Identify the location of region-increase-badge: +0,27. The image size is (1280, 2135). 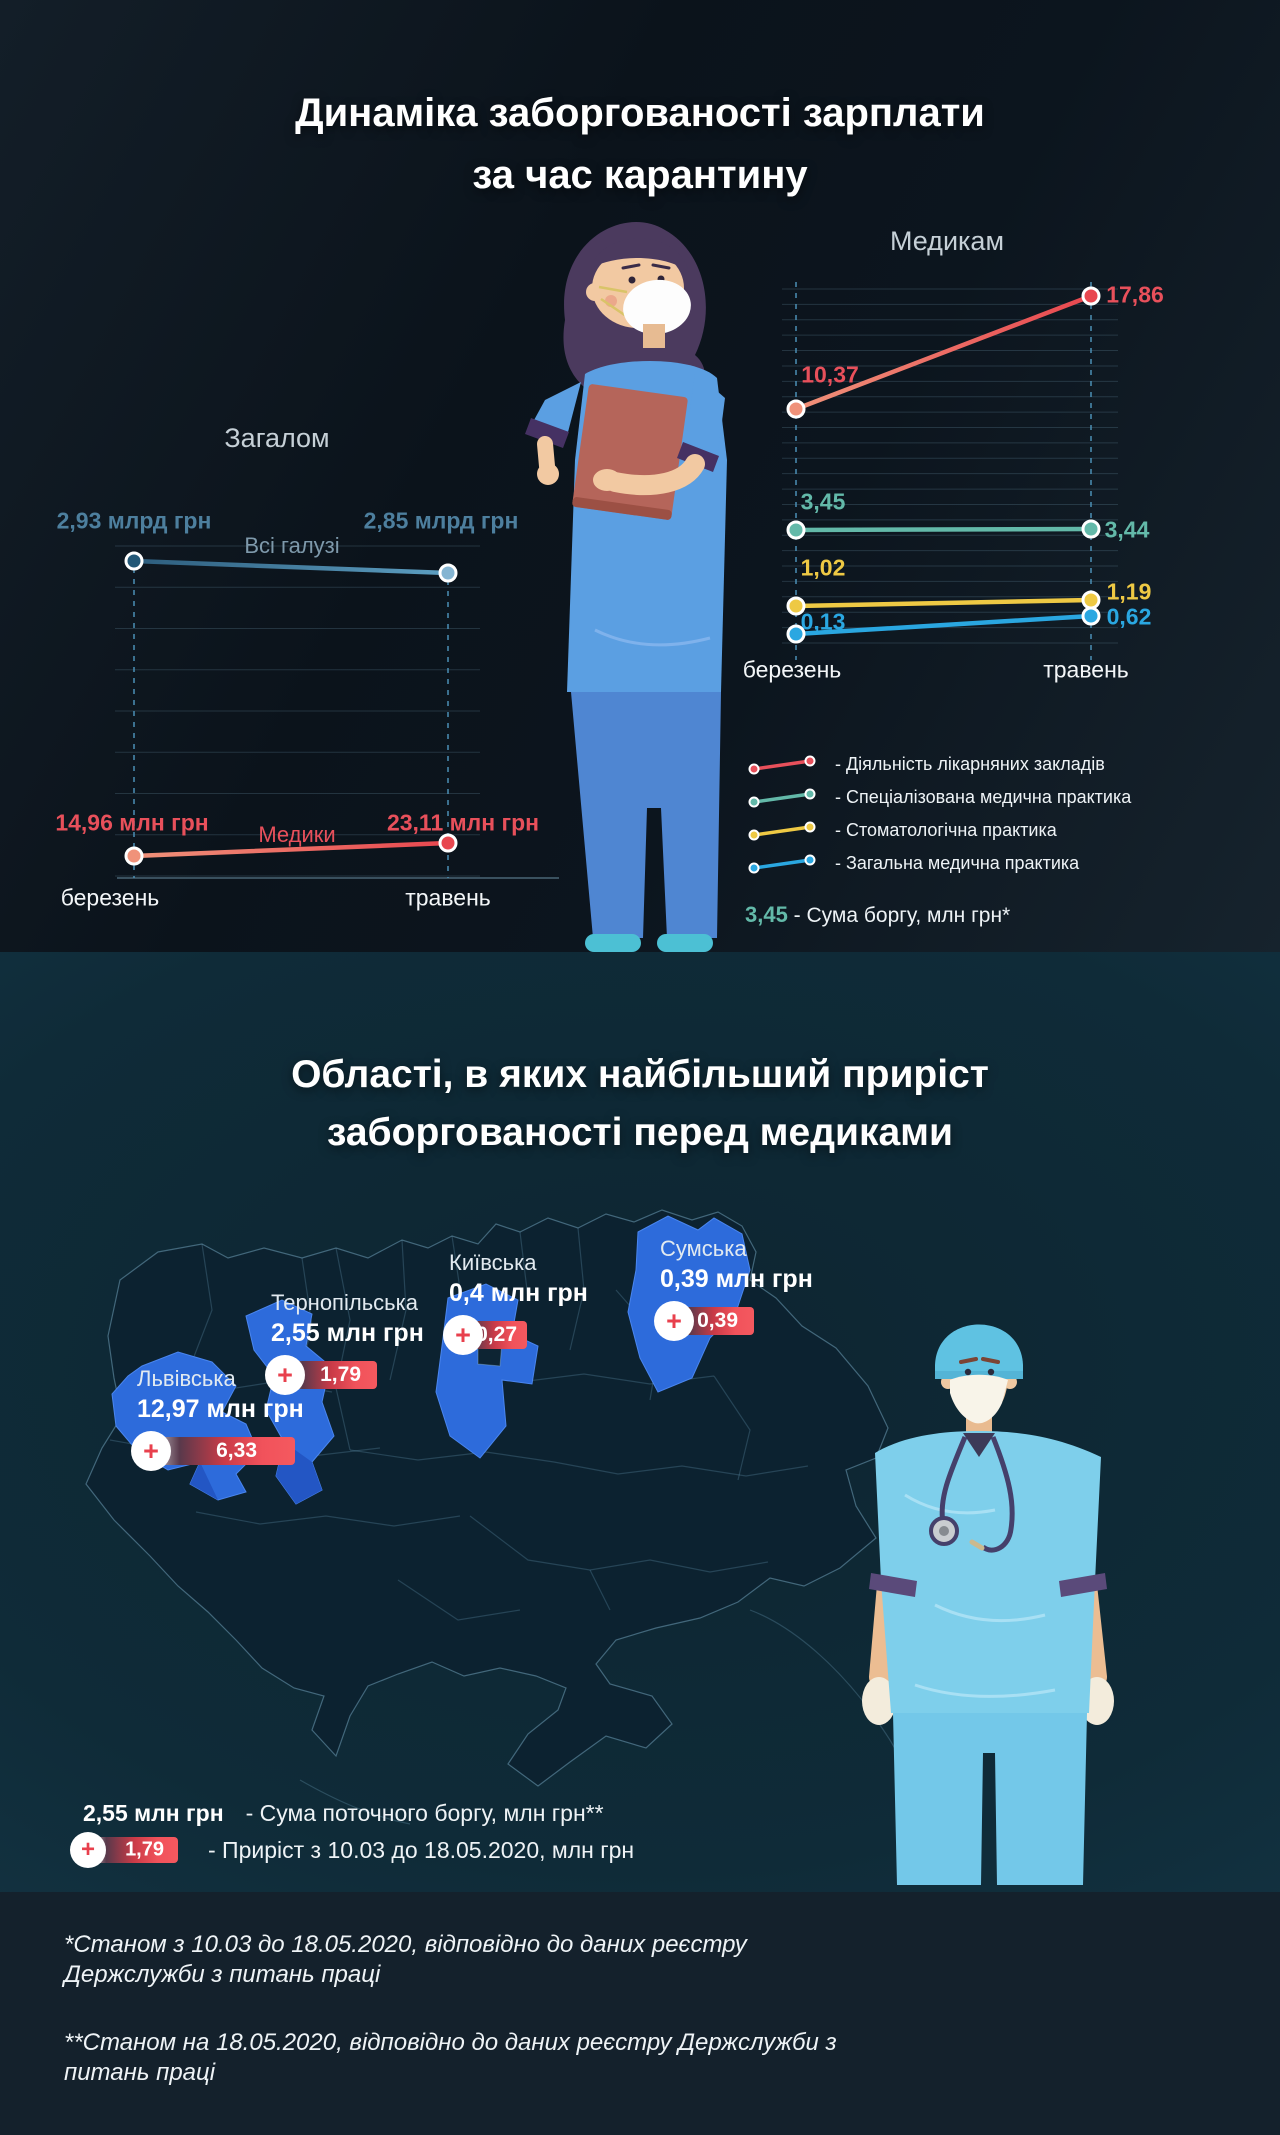
(485, 1335).